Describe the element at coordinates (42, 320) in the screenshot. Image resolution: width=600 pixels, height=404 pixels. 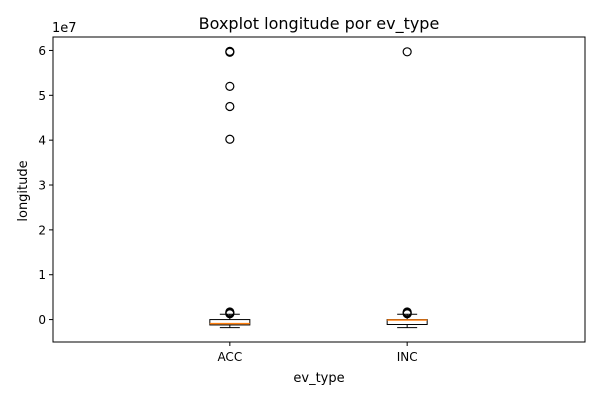
I see `y-tick-label: 0` at that location.